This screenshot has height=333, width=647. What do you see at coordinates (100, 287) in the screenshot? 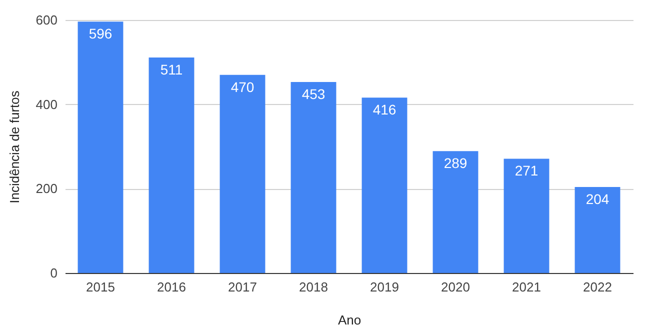
I see `x-tick-label: 2015` at bounding box center [100, 287].